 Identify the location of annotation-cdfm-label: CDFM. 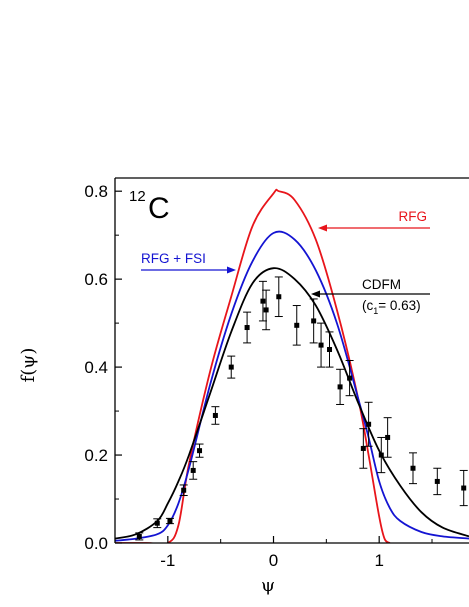
(381, 284).